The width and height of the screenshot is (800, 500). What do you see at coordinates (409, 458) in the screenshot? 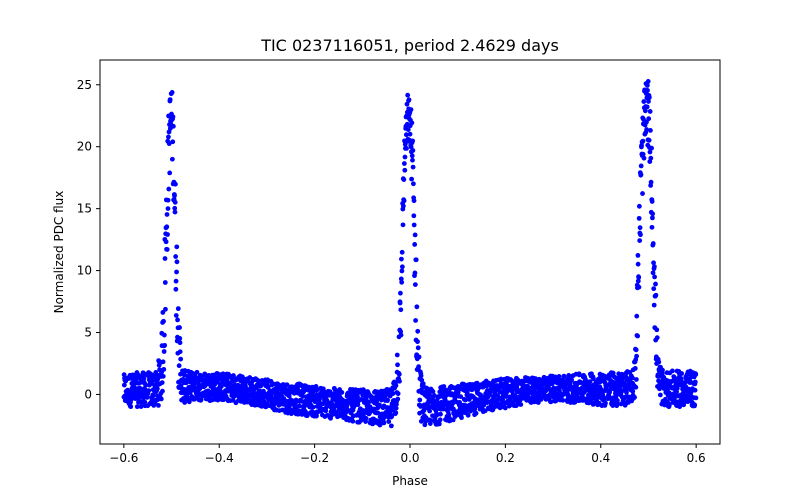
I see `x-tick-label: 0.0` at bounding box center [409, 458].